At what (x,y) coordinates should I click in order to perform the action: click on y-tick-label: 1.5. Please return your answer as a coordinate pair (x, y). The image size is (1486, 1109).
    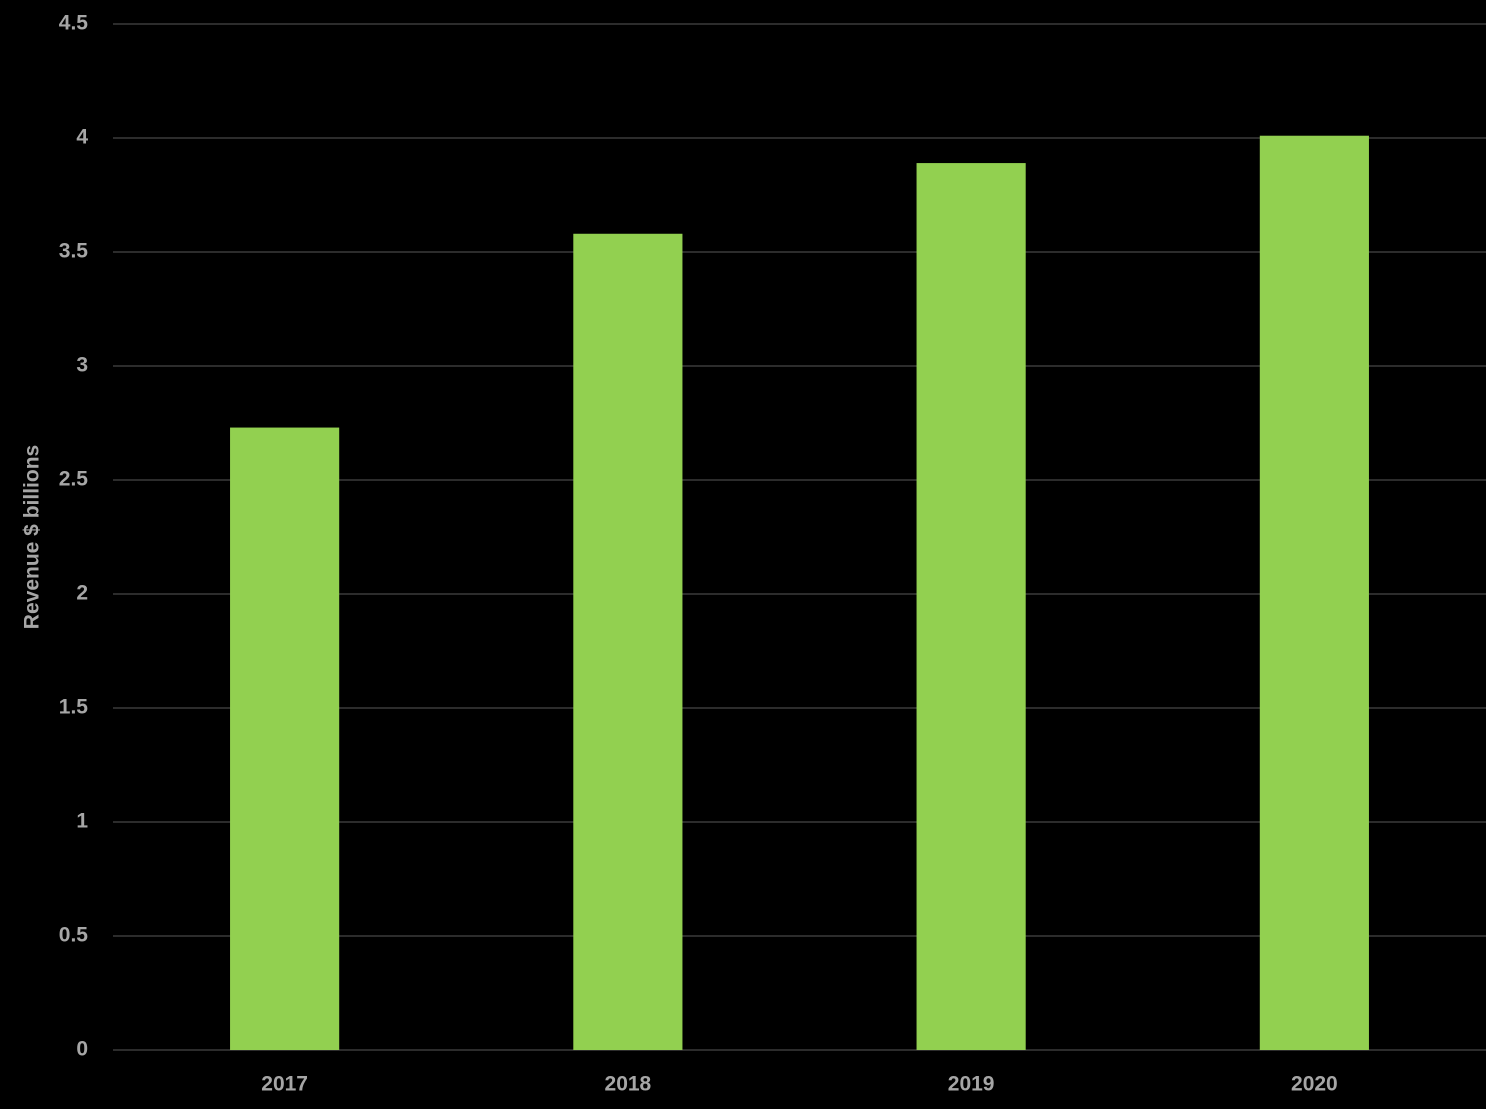
    Looking at the image, I should click on (74, 707).